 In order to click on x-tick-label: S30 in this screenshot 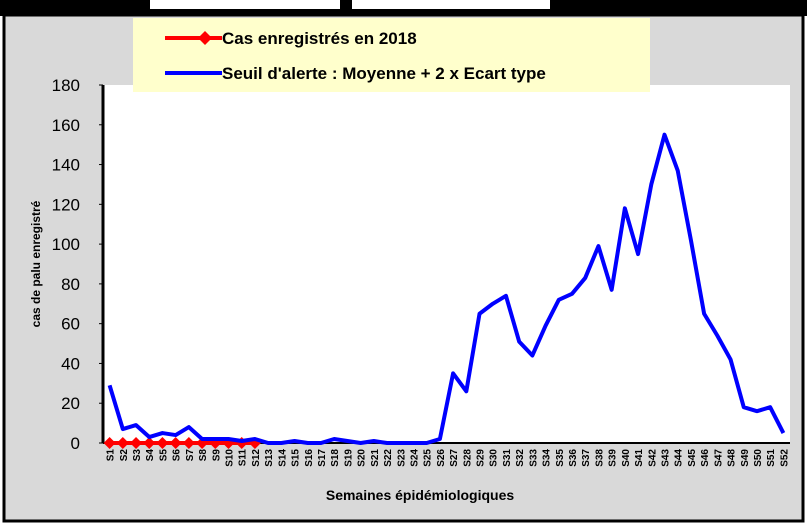, I will do `click(494, 458)`.